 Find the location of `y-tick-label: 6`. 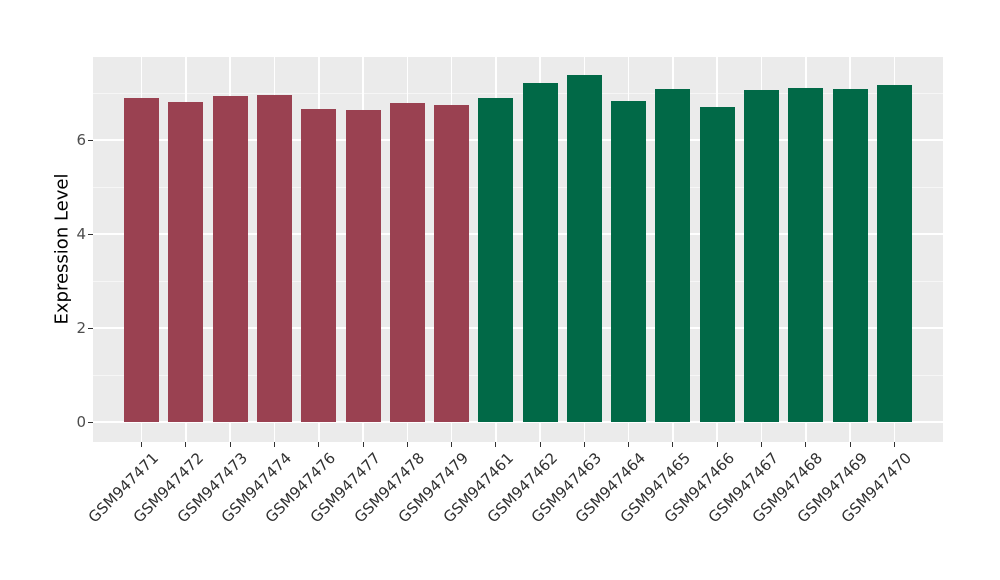

y-tick-label: 6 is located at coordinates (81, 140).